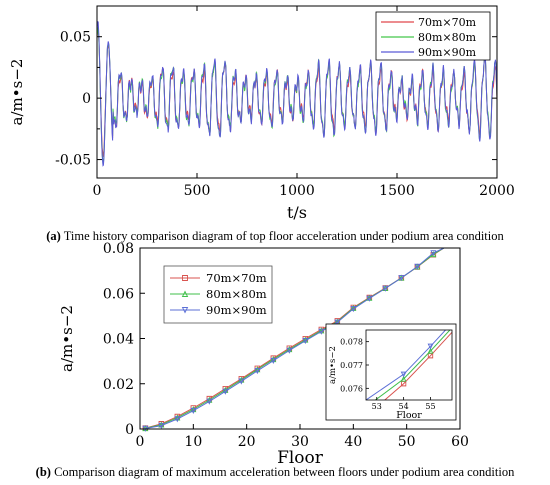 The image size is (550, 485). I want to click on legend-label-b: 80m×80m, so click(236, 294).